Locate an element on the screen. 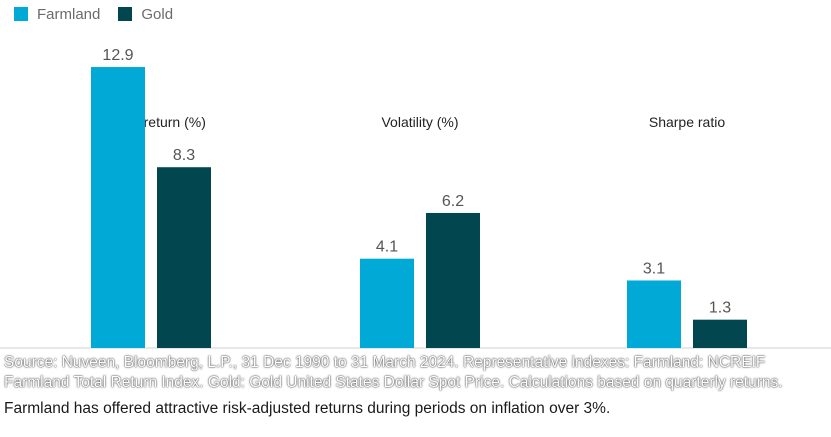  data-label: 6.2 is located at coordinates (453, 201).